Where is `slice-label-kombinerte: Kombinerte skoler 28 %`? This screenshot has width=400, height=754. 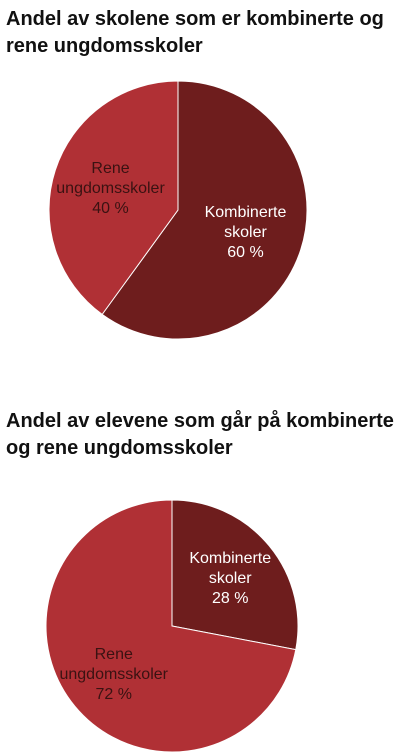 slice-label-kombinerte: Kombinerte skoler 28 % is located at coordinates (230, 578).